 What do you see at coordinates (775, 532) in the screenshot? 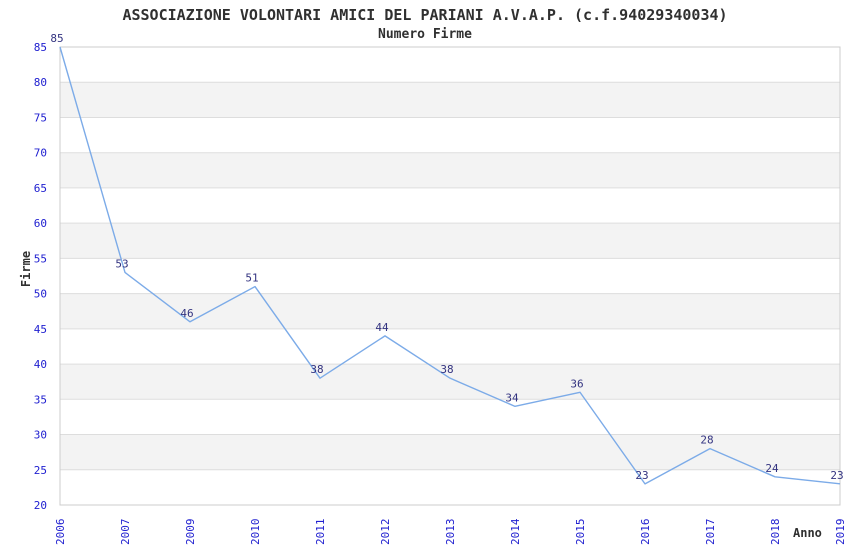
I see `x-tick-label: 2018` at bounding box center [775, 532].